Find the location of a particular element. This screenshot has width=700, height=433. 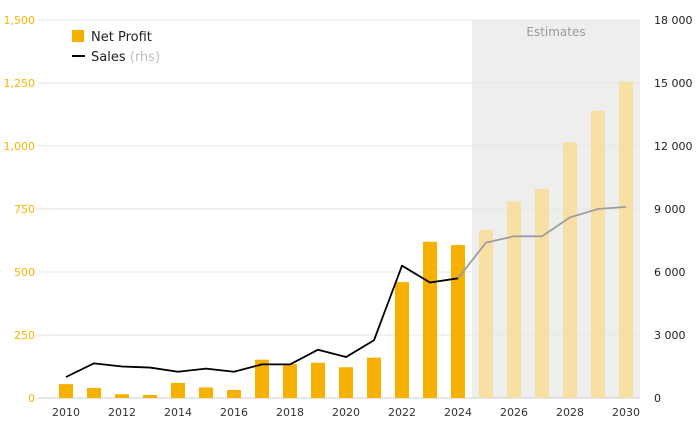

bar-net-profit-2030 is located at coordinates (626, 240).